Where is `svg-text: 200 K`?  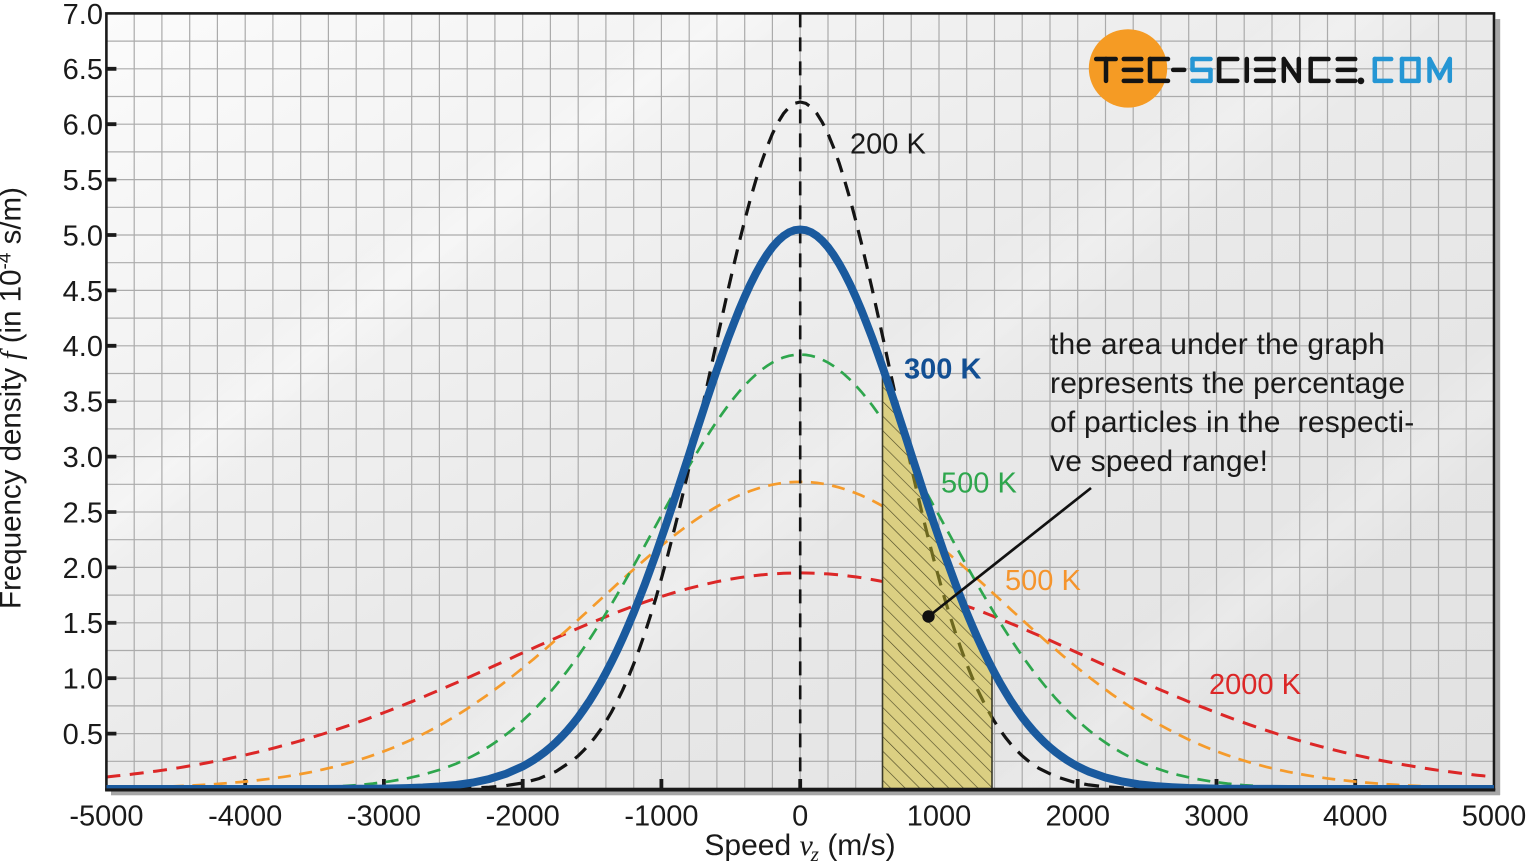
svg-text: 200 K is located at coordinates (888, 145).